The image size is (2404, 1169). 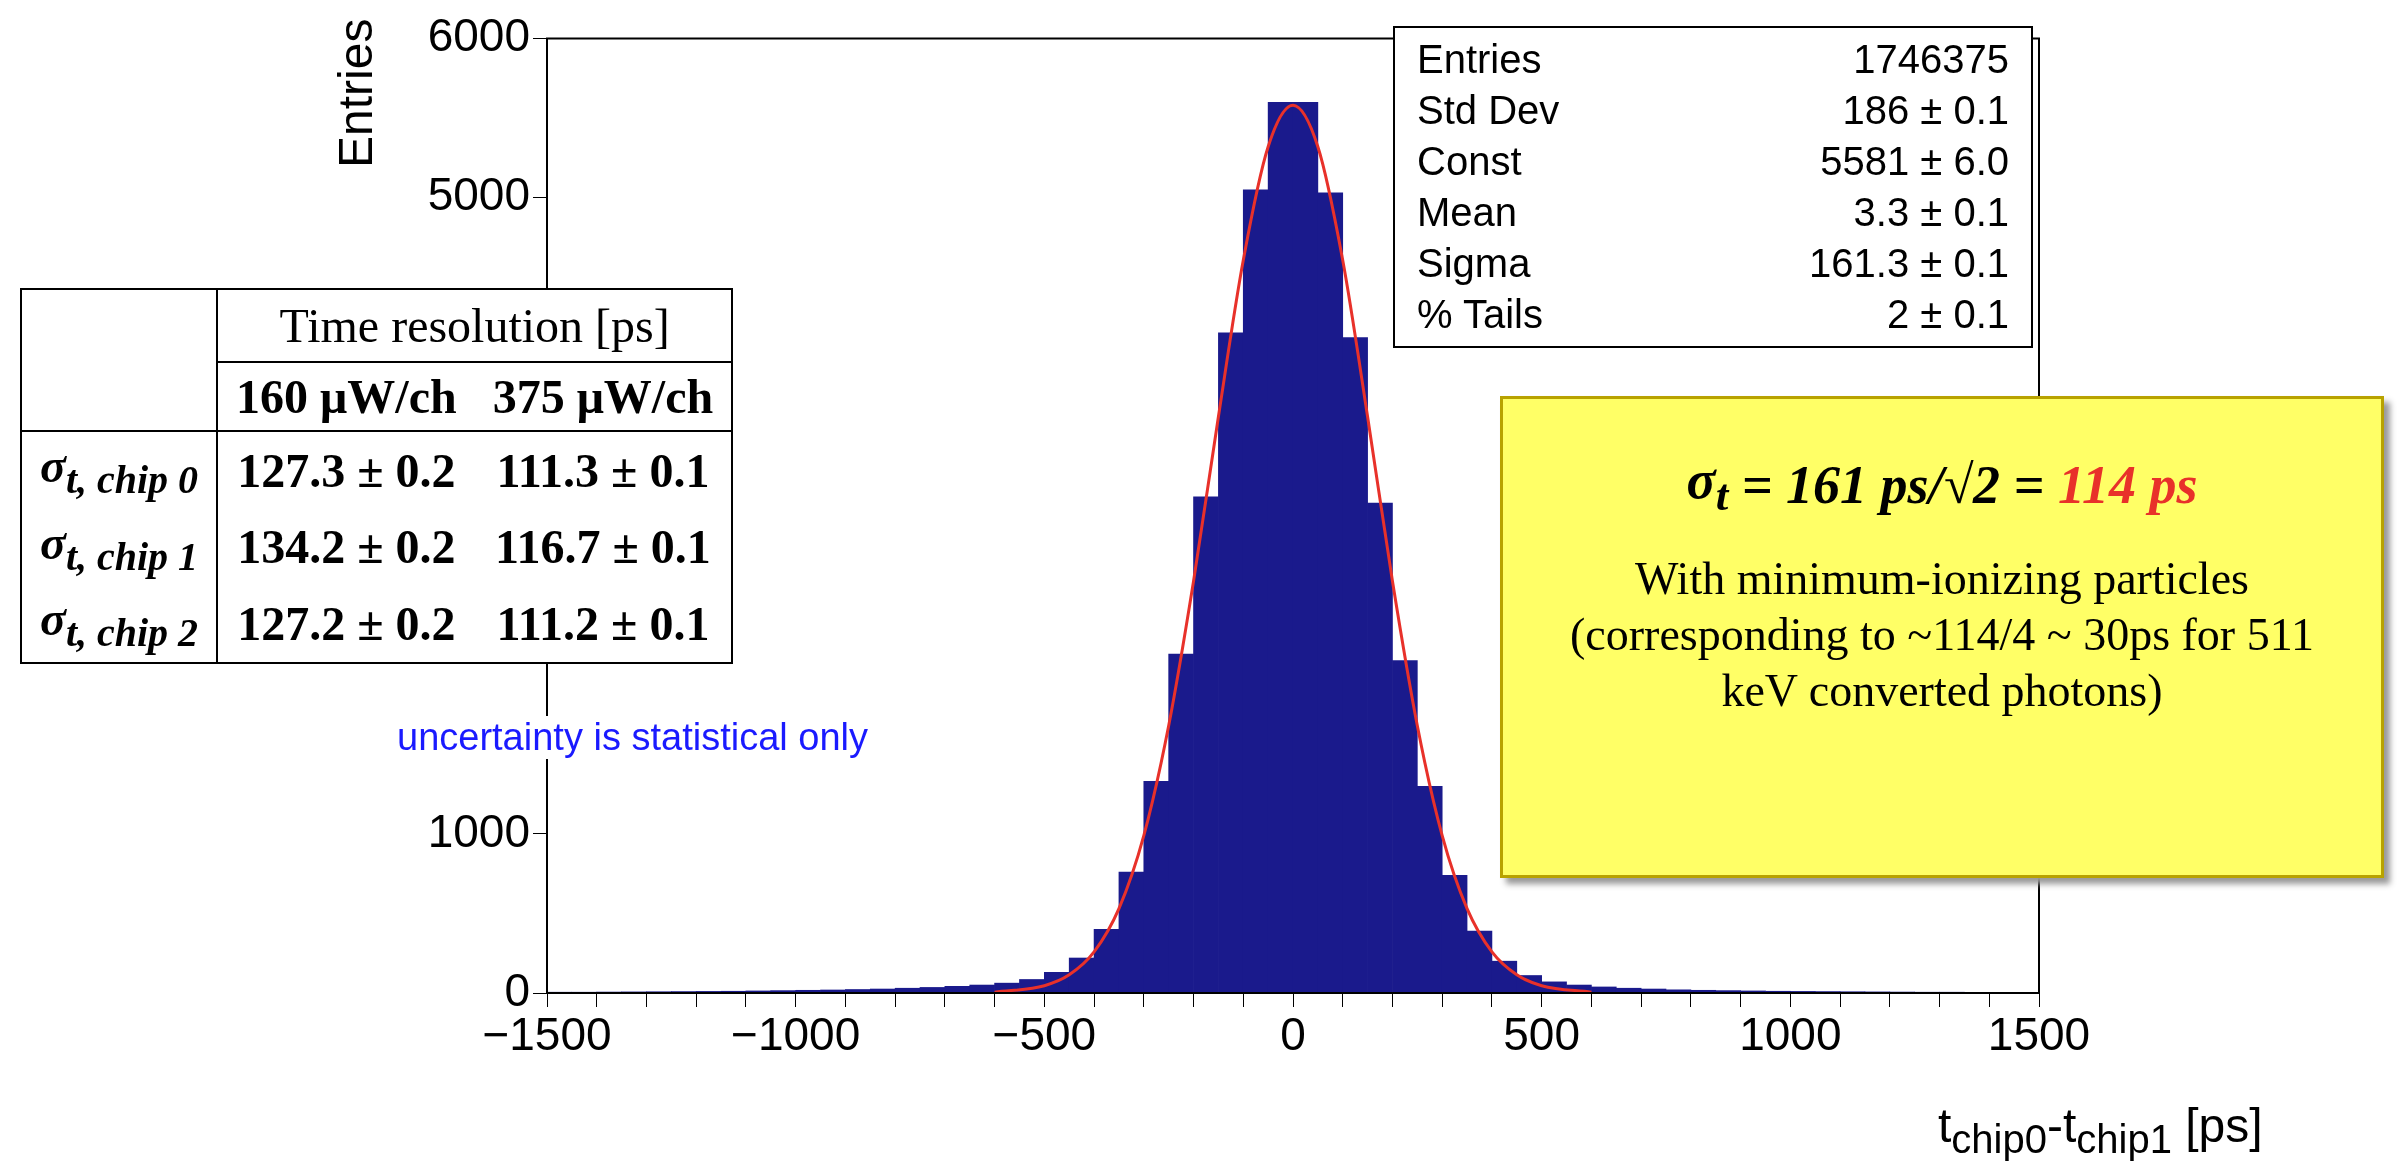 What do you see at coordinates (796, 1034) in the screenshot?
I see `x-tick-label: −1000` at bounding box center [796, 1034].